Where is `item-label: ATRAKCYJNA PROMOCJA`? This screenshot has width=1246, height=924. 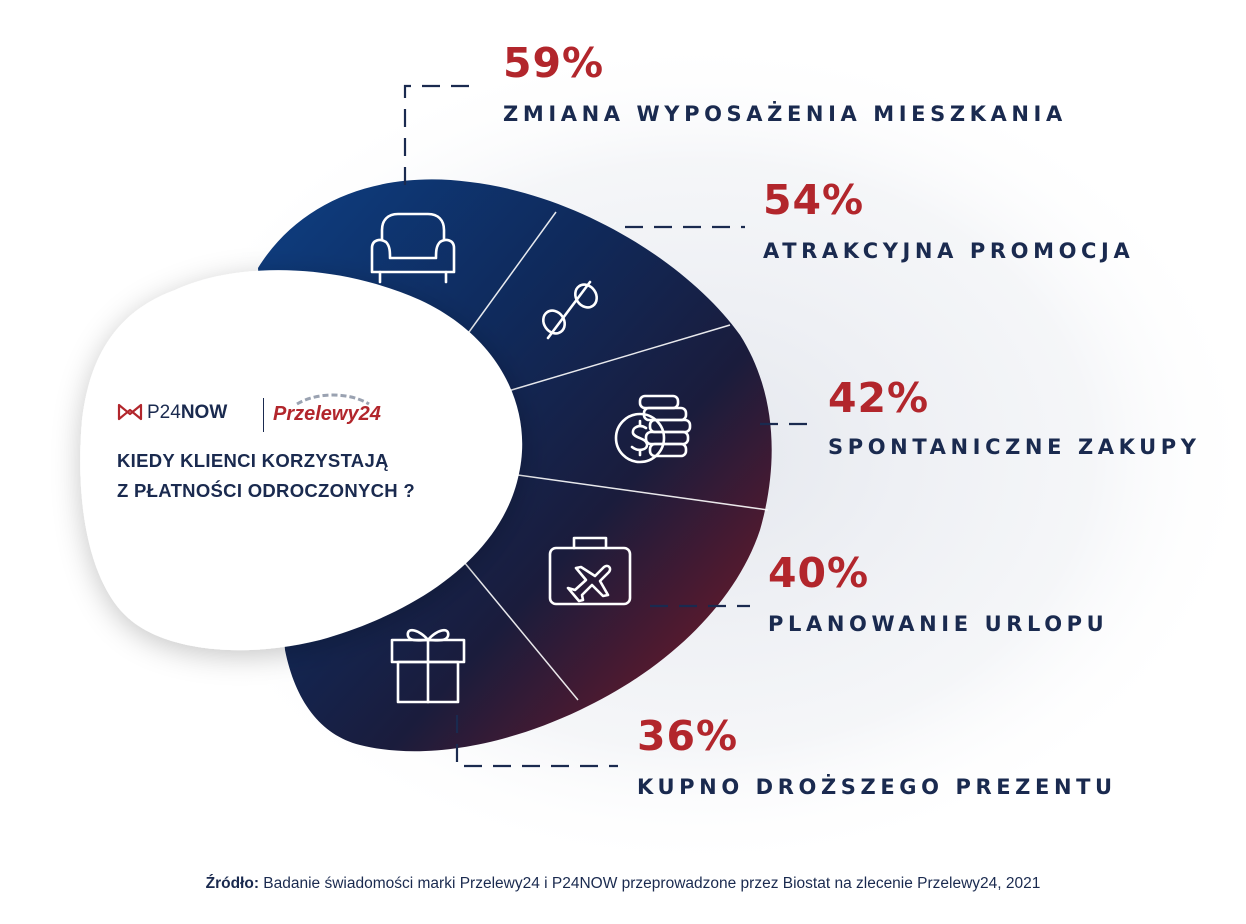
item-label: ATRAKCYJNA PROMOCJA is located at coordinates (949, 251).